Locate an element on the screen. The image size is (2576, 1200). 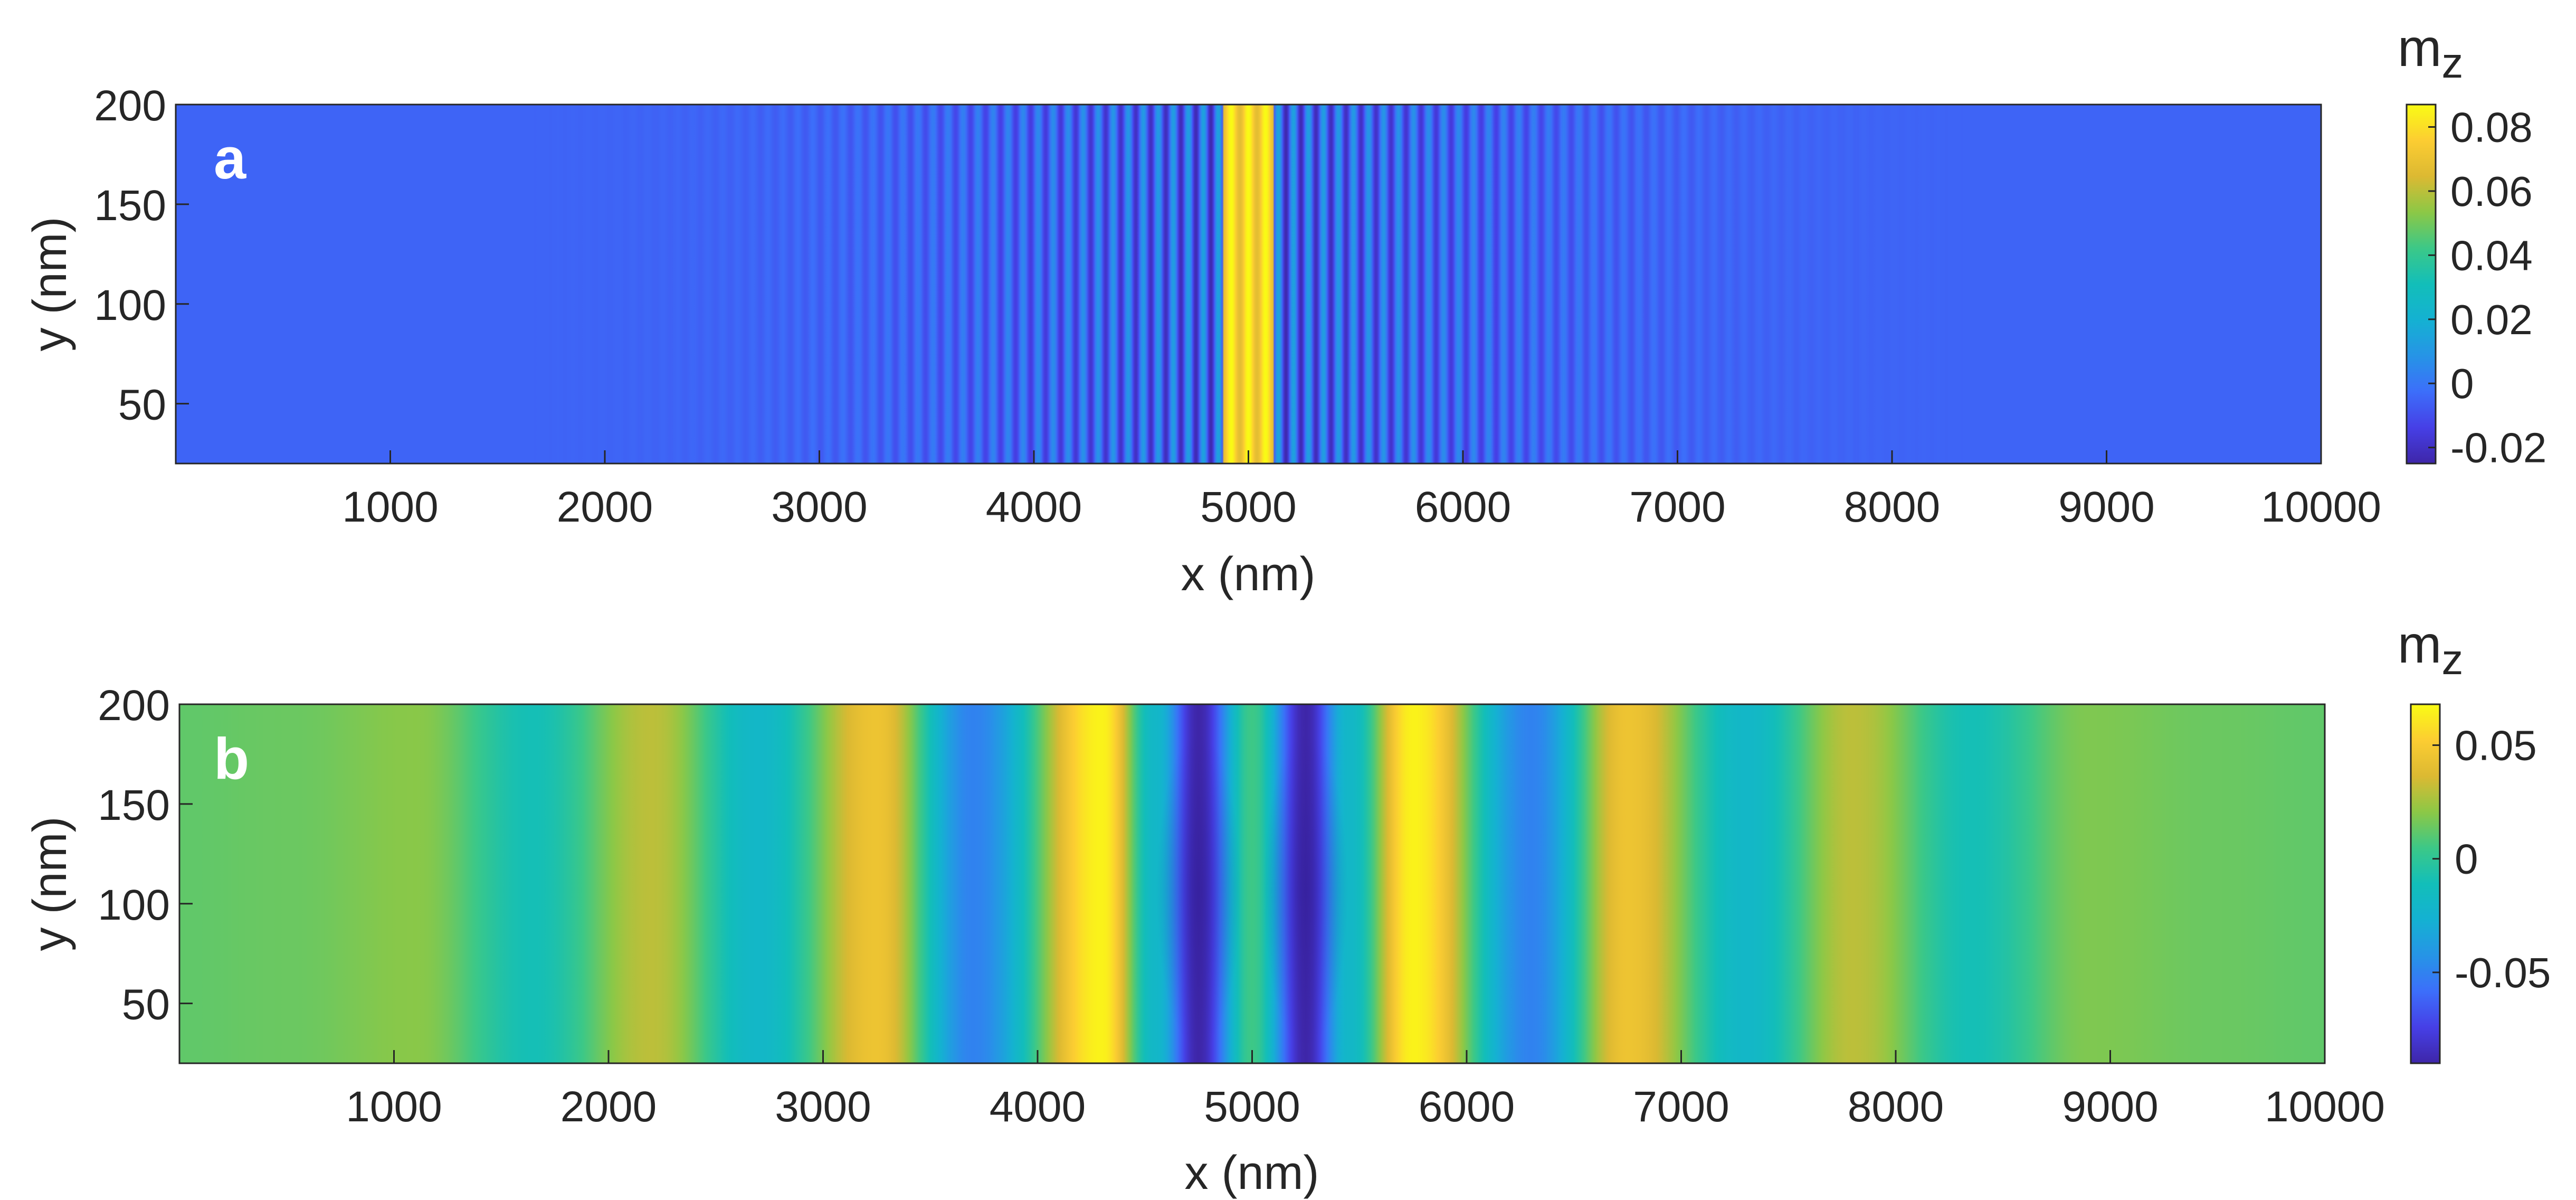
colorbar-b: -0.05 0 0.05 mz is located at coordinates (2474, 839).